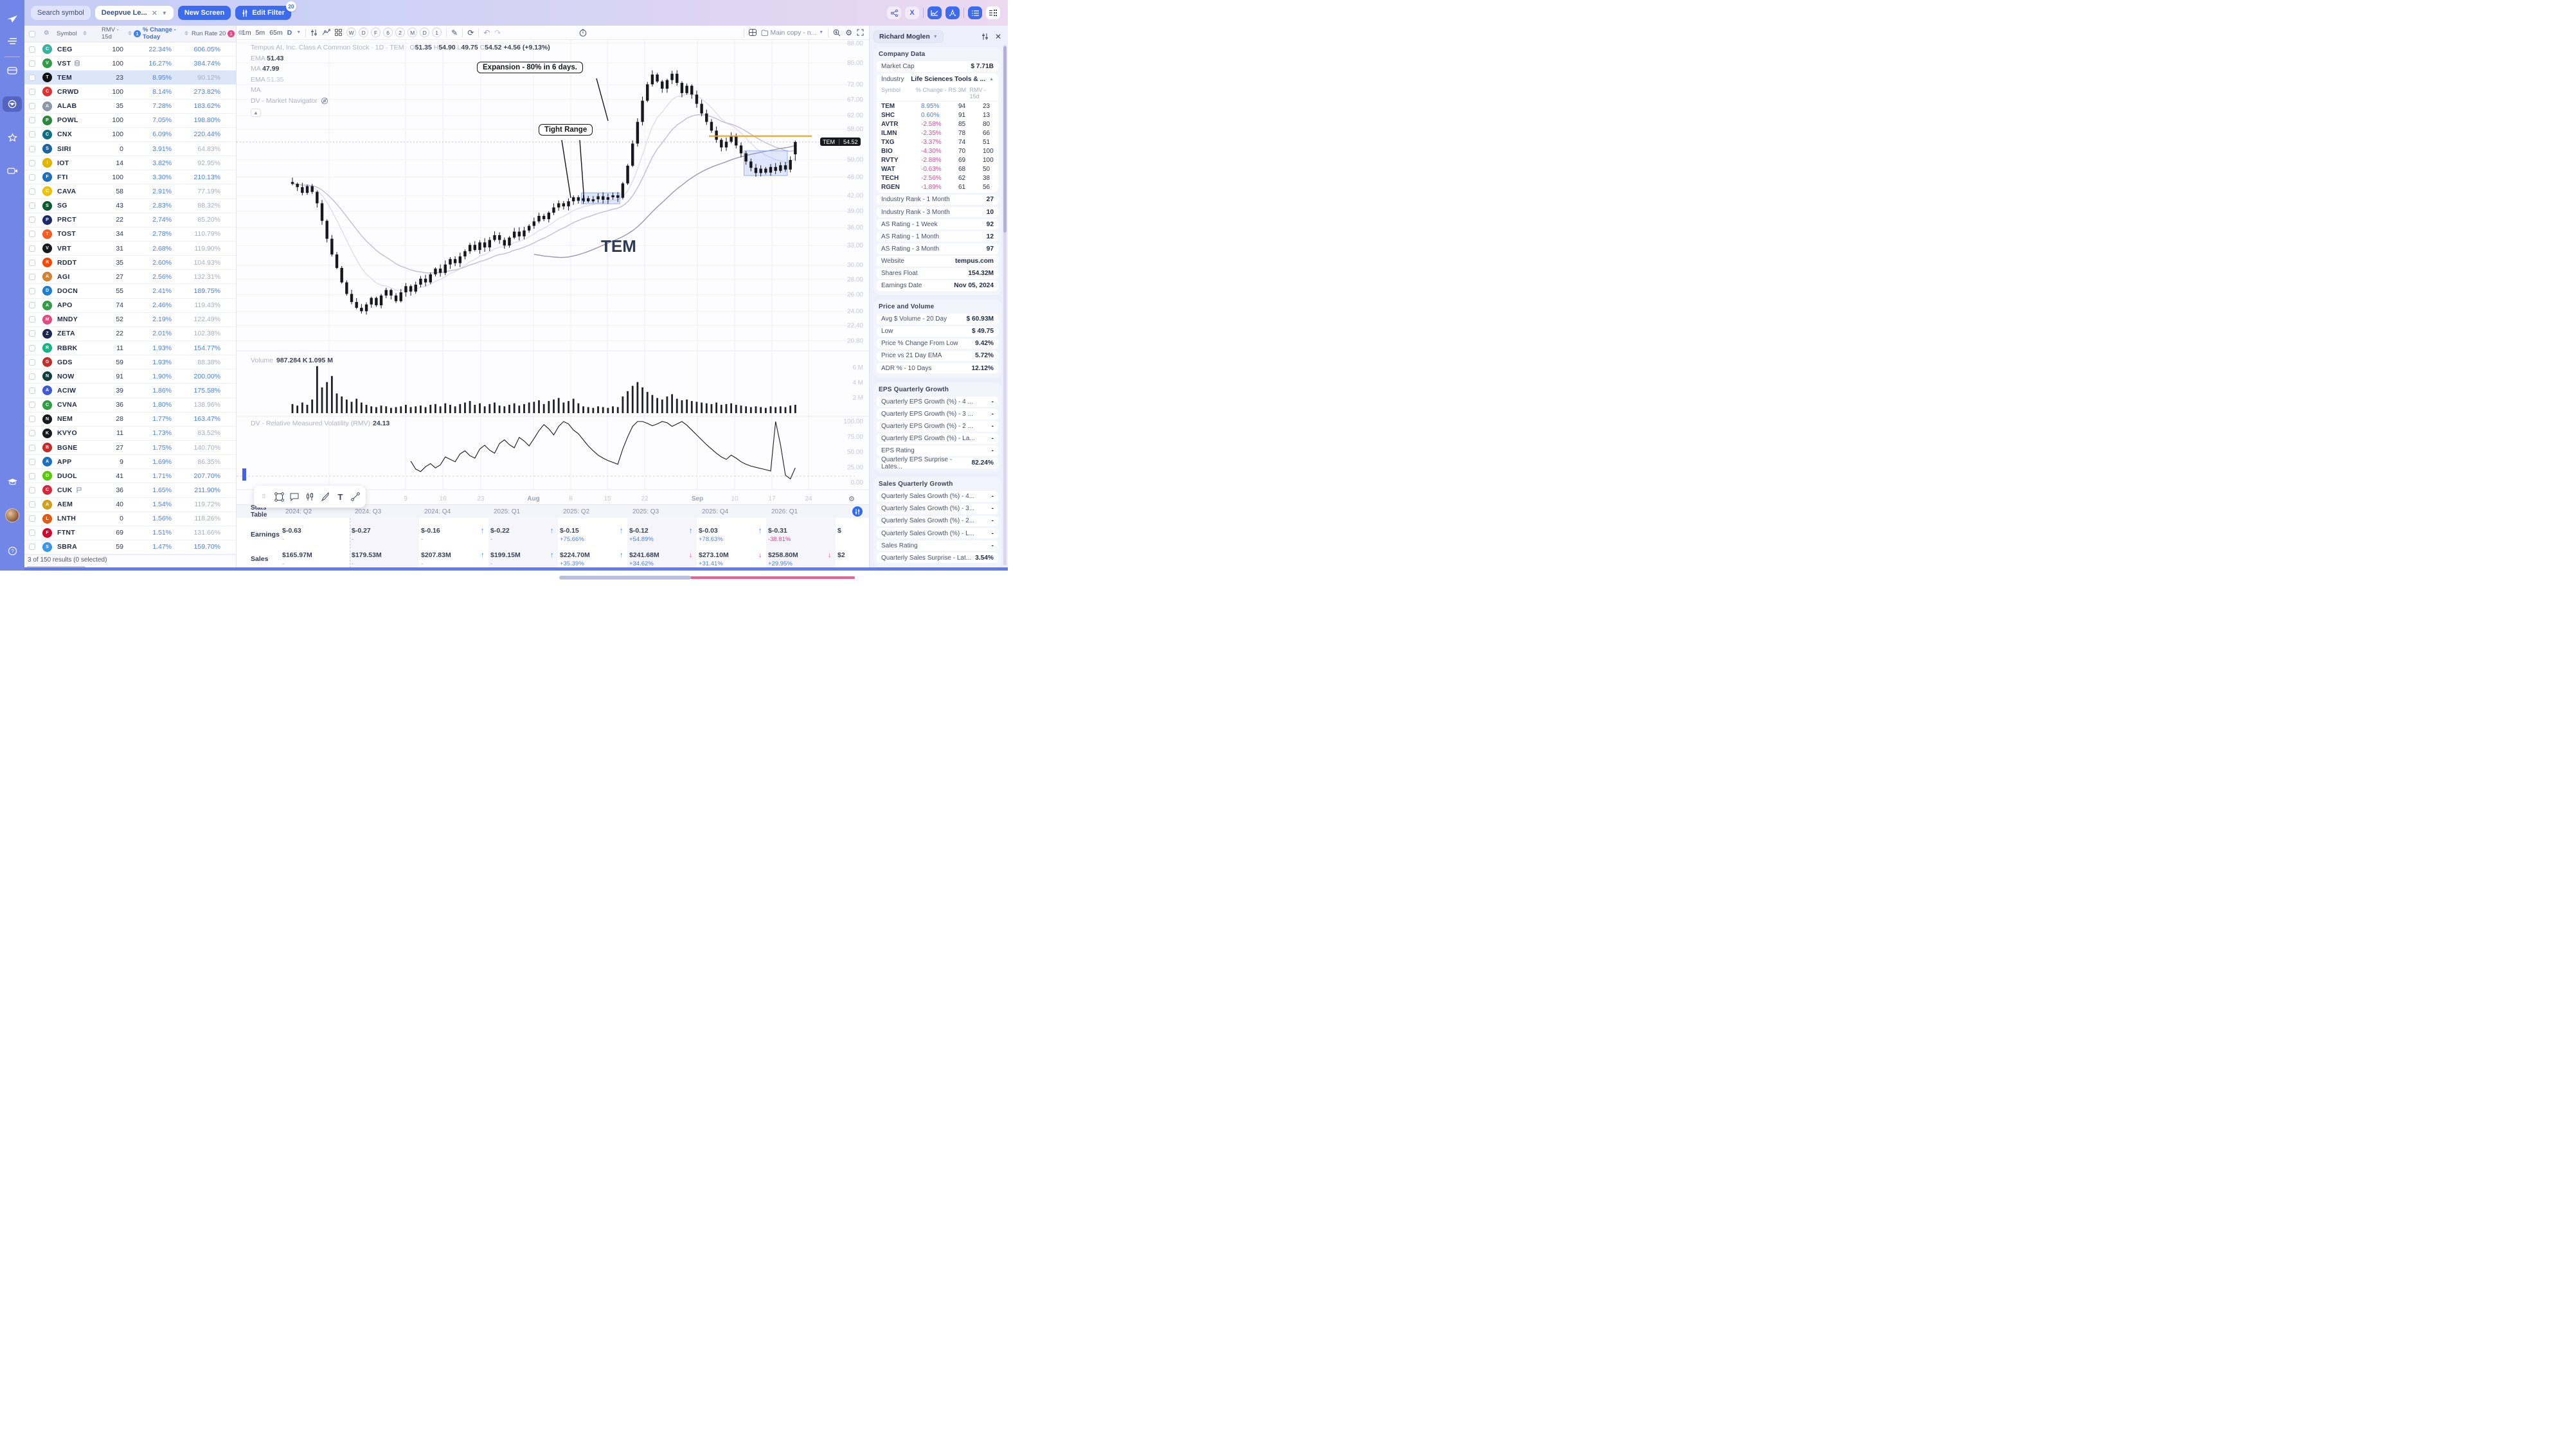  What do you see at coordinates (985, 36) in the screenshot?
I see `panel-settings-icon` at bounding box center [985, 36].